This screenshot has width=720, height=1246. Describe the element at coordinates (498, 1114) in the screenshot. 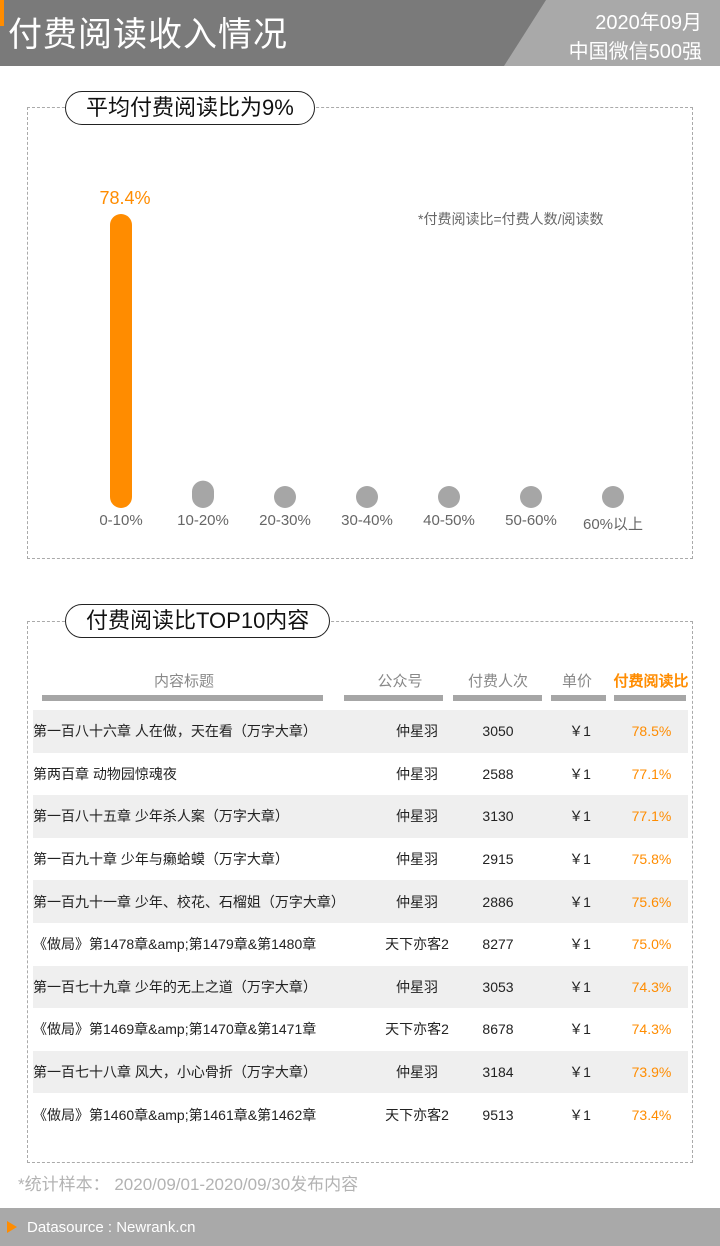

I see `row-payers: 9513` at that location.